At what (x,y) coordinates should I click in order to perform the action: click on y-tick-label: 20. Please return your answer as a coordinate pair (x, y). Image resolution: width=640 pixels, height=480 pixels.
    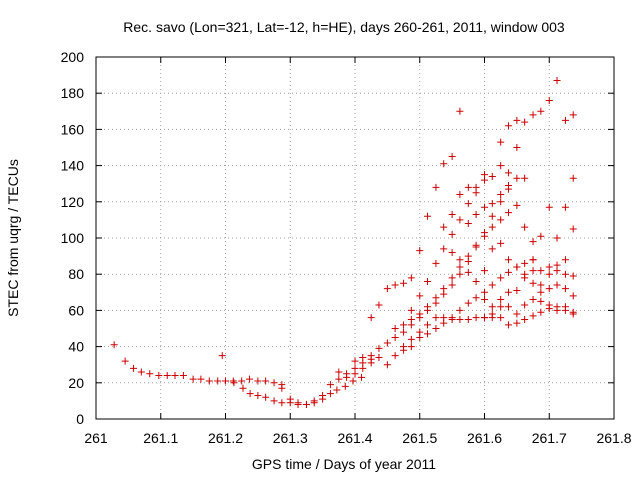
    Looking at the image, I should click on (76, 383).